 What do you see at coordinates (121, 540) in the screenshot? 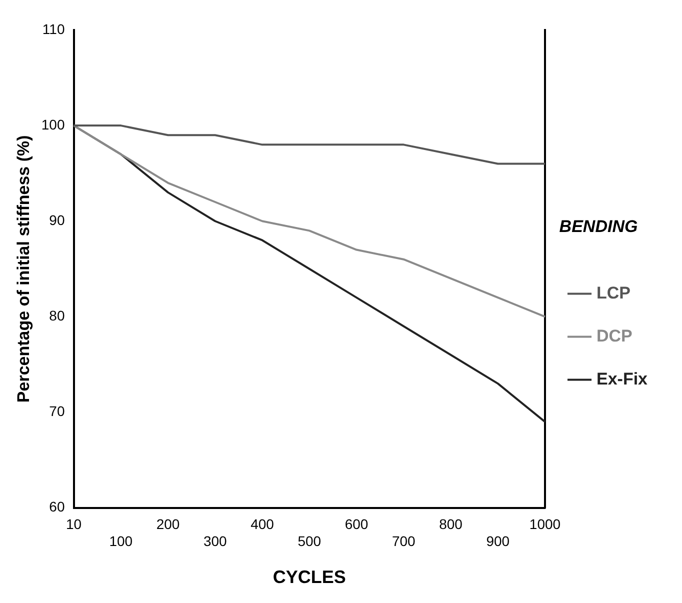
I see `x-tick-label: 100` at bounding box center [121, 540].